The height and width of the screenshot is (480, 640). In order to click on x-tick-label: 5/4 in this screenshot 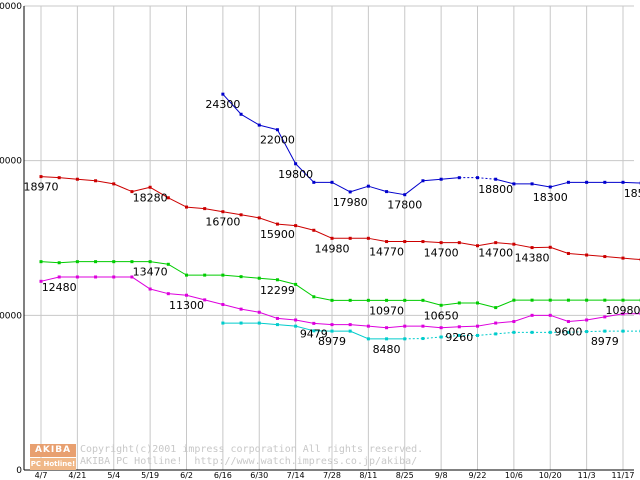, I will do `click(113, 475)`.